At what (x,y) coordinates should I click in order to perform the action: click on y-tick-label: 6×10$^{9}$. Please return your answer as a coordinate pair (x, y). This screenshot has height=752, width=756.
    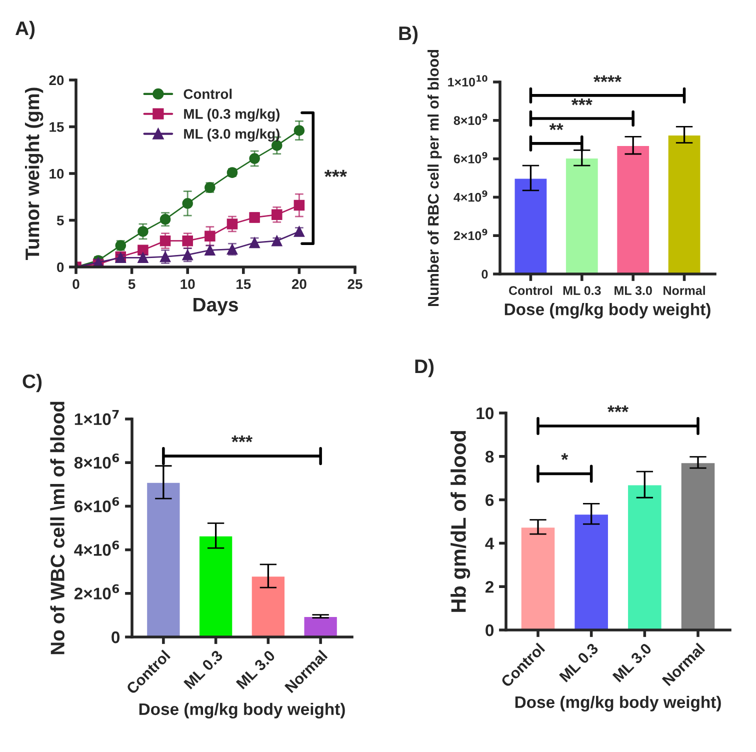
    Looking at the image, I should click on (471, 158).